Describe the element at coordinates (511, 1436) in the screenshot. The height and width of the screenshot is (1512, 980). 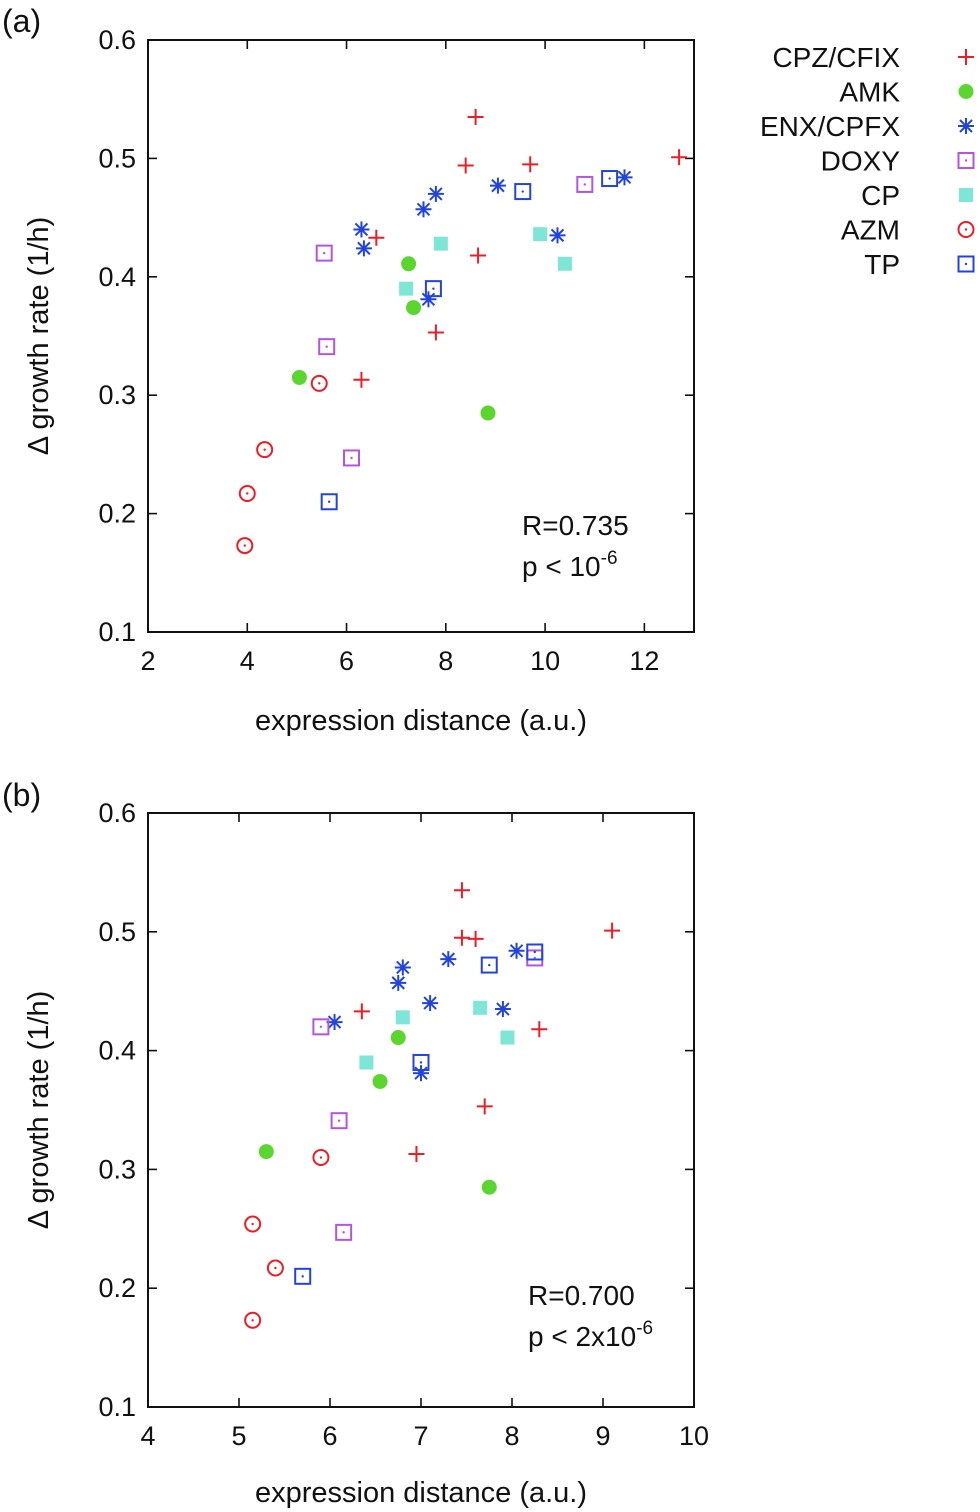
I see `panel-b-x-tick-label: 8` at that location.